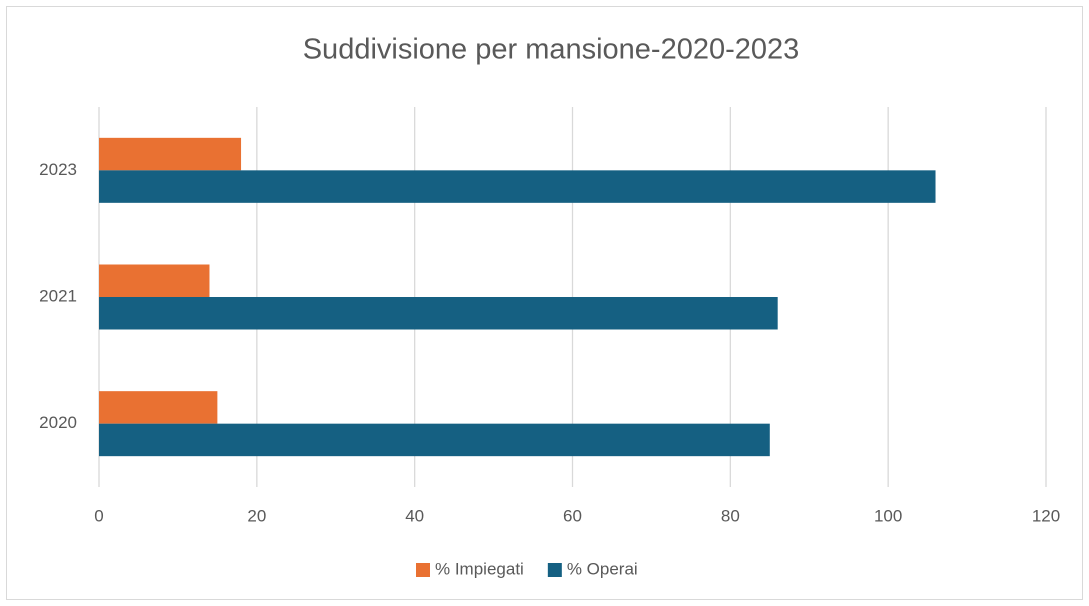 This screenshot has width=1089, height=606. What do you see at coordinates (551, 50) in the screenshot?
I see `chart-title: Suddivisione per mansione-2020-2023` at bounding box center [551, 50].